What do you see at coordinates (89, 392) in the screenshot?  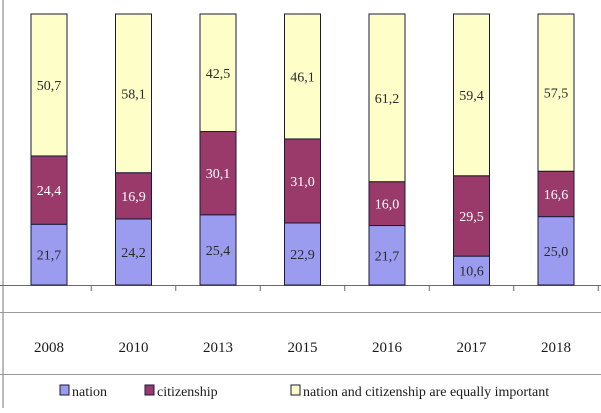 I see `legend-label: nation` at bounding box center [89, 392].